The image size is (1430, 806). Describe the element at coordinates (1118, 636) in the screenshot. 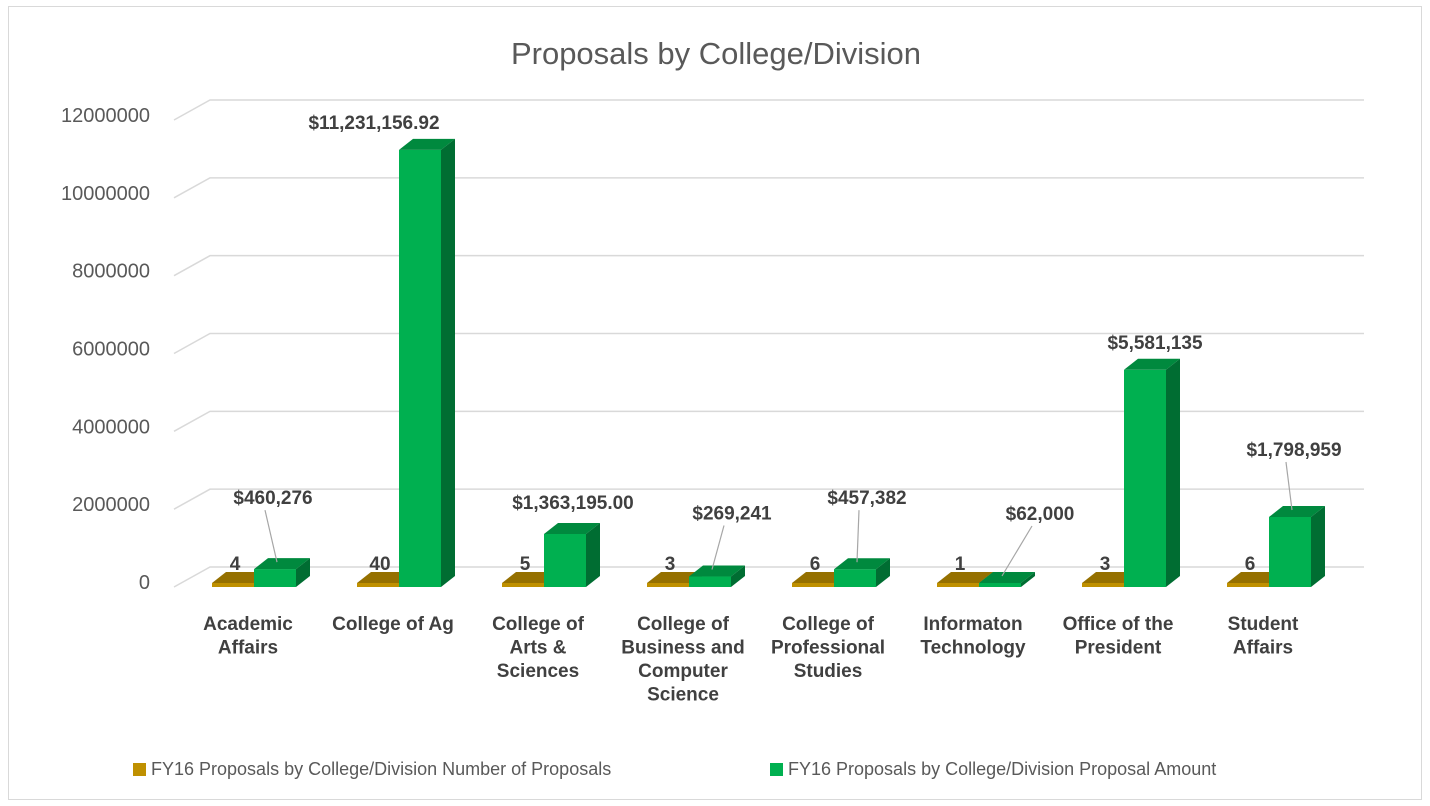

I see `x-tick-label: Office of the President` at that location.